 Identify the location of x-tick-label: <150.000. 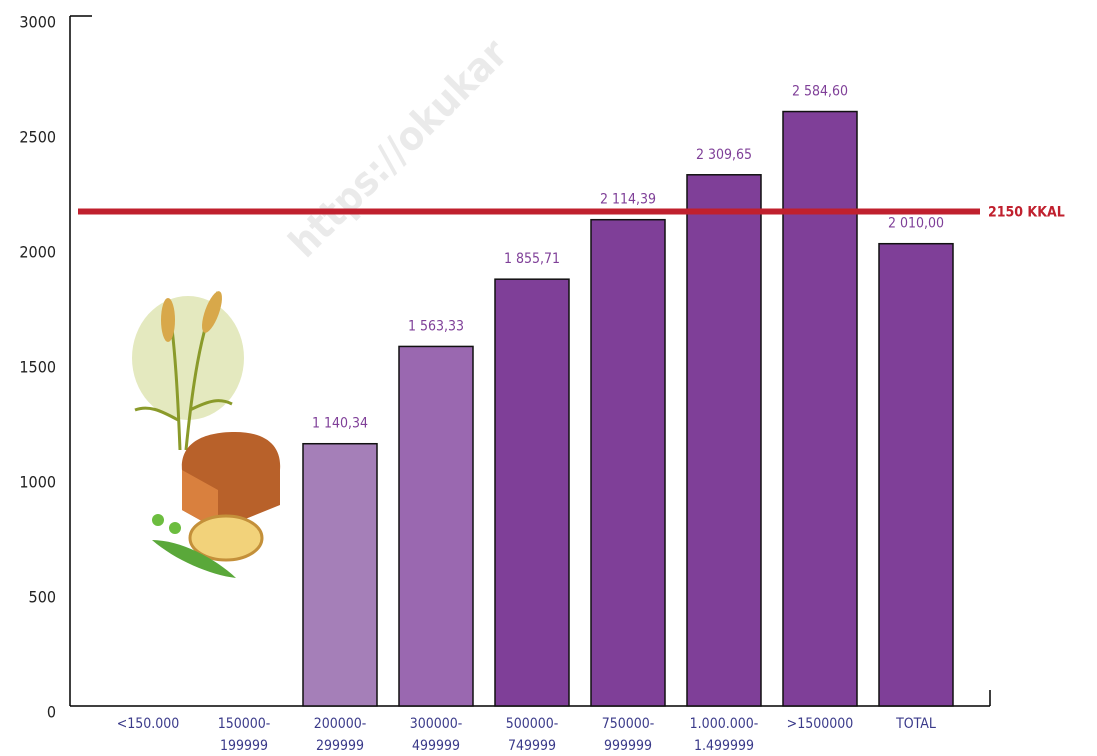
(148, 724).